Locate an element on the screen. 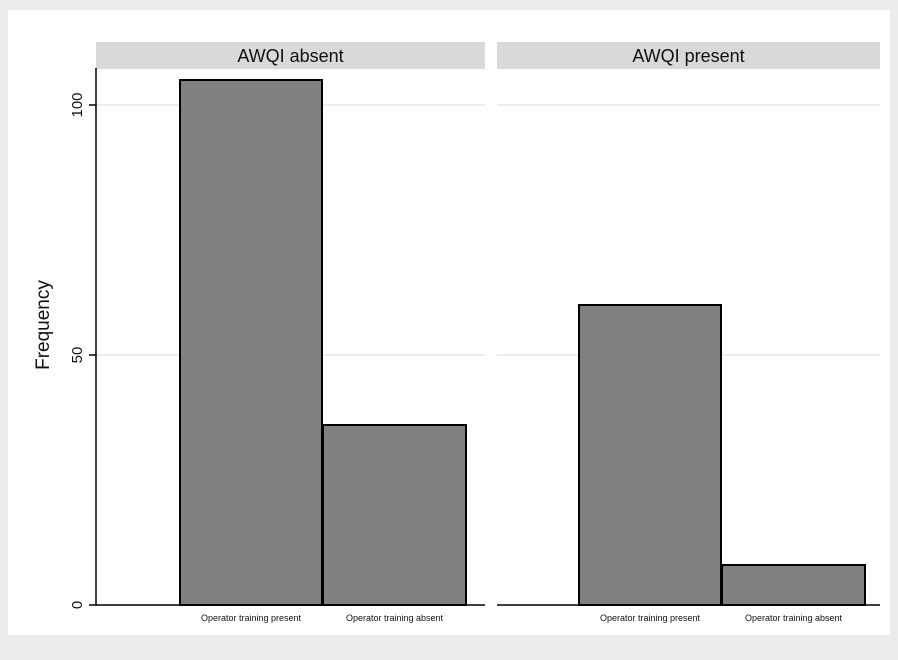 Image resolution: width=898 pixels, height=660 pixels. panel-title: AWQI present is located at coordinates (688, 56).